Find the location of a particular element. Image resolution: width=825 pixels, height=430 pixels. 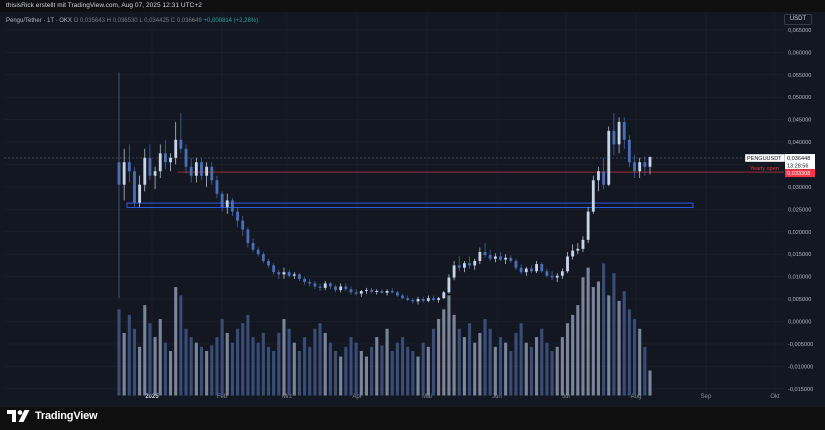

y-tick-label: 0,030000 is located at coordinates (799, 188).